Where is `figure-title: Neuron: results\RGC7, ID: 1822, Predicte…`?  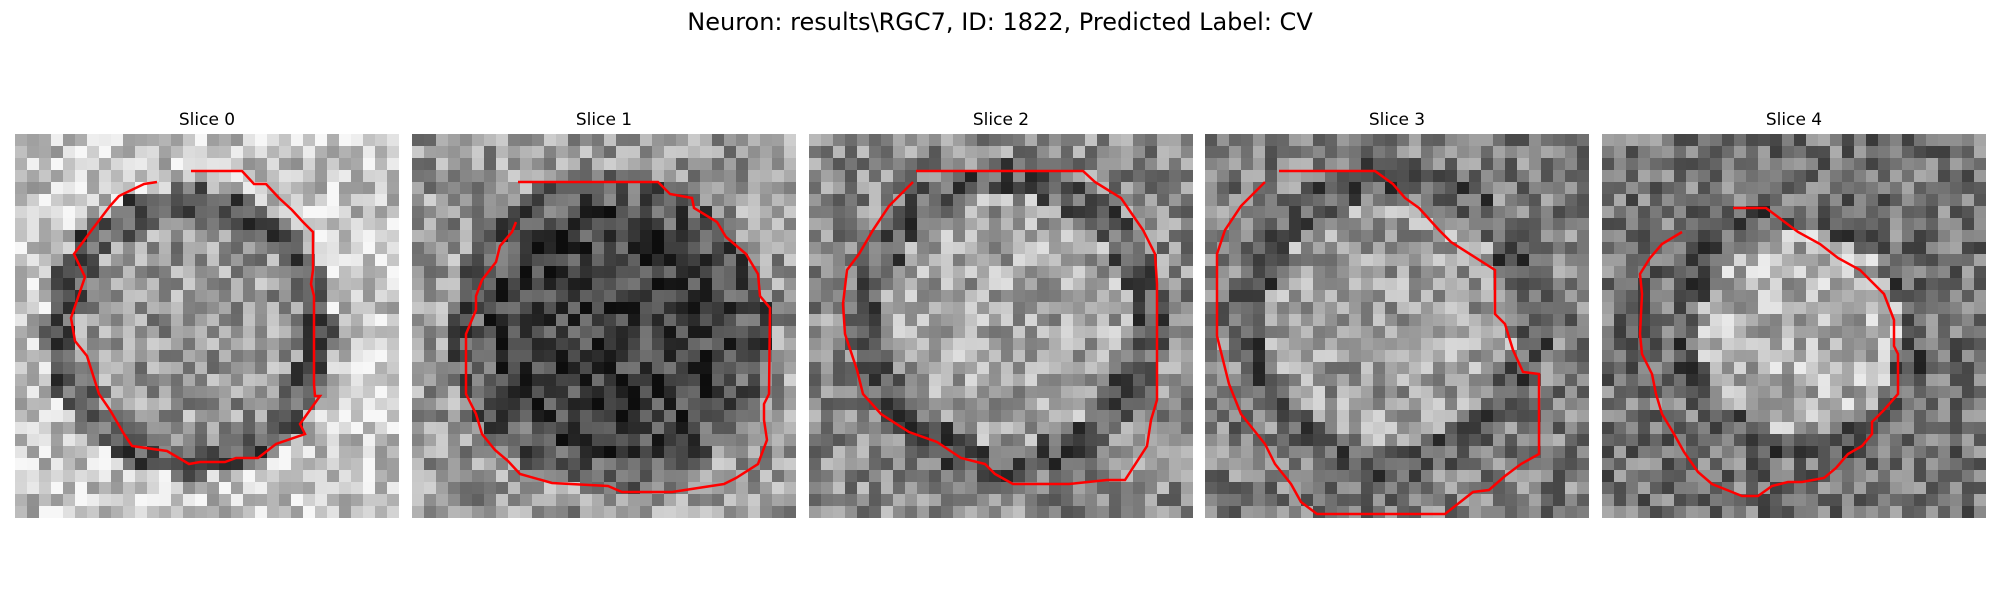 figure-title: Neuron: results\RGC7, ID: 1822, Predicte… is located at coordinates (1000, 22).